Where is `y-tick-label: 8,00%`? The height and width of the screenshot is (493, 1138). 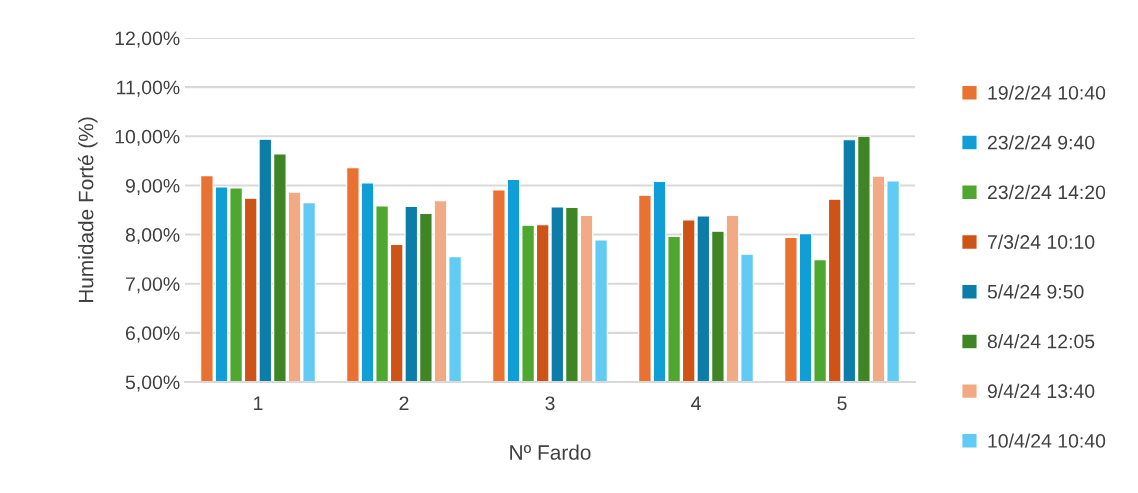 y-tick-label: 8,00% is located at coordinates (152, 236).